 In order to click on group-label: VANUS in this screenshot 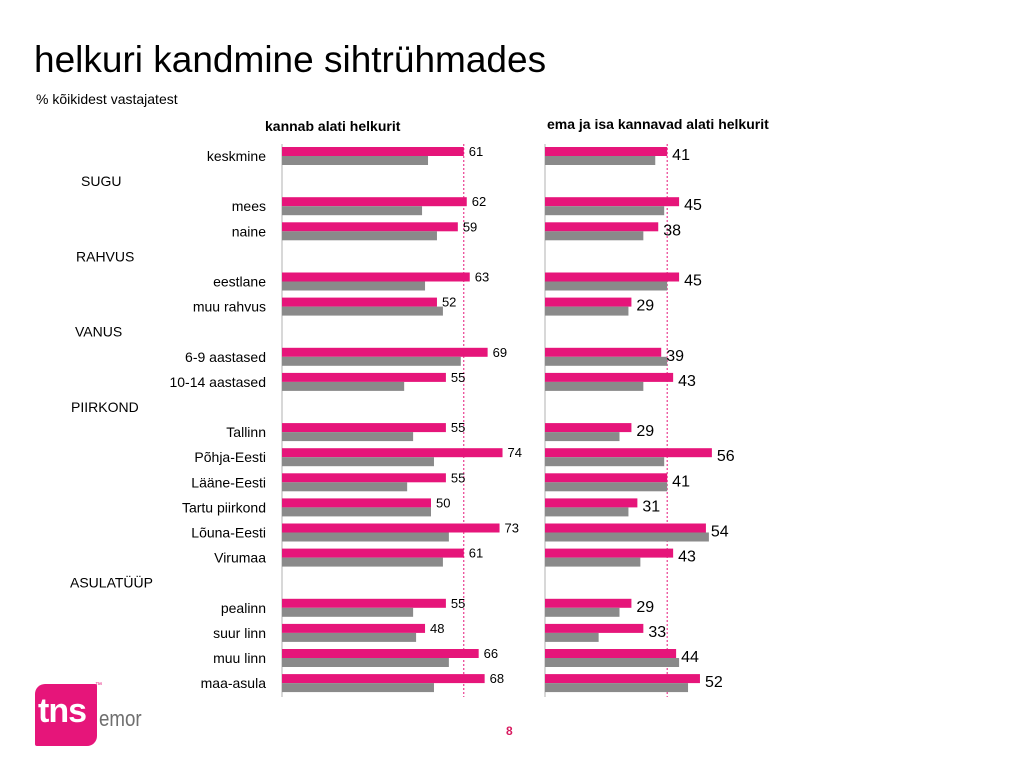, I will do `click(98, 332)`.